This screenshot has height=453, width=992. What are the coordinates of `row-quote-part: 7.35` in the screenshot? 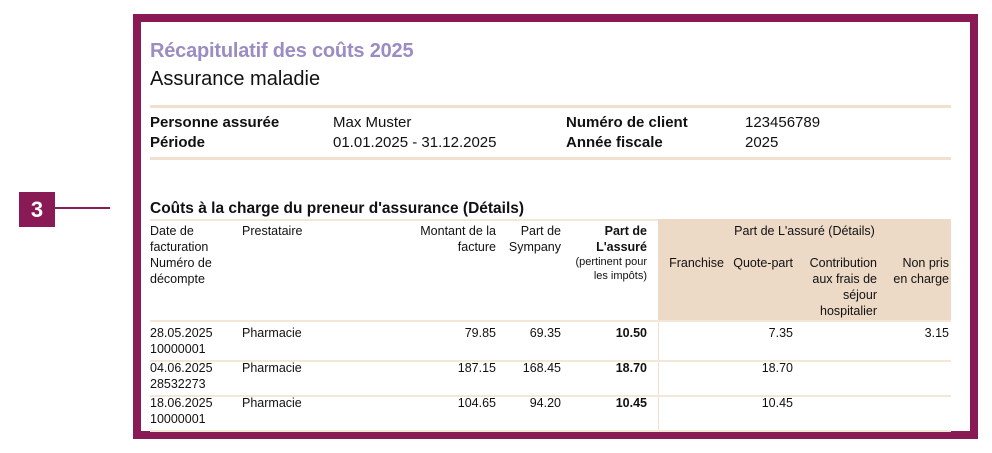 It's located at (780, 333).